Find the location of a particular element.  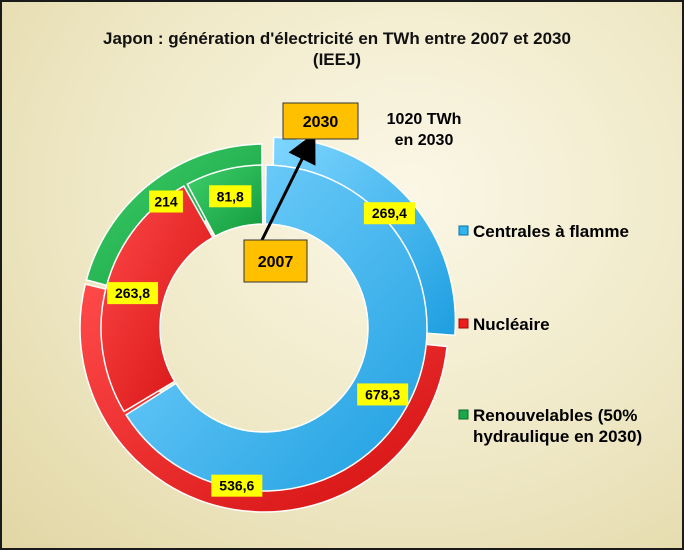

year-box-2030: 2030 is located at coordinates (320, 121).